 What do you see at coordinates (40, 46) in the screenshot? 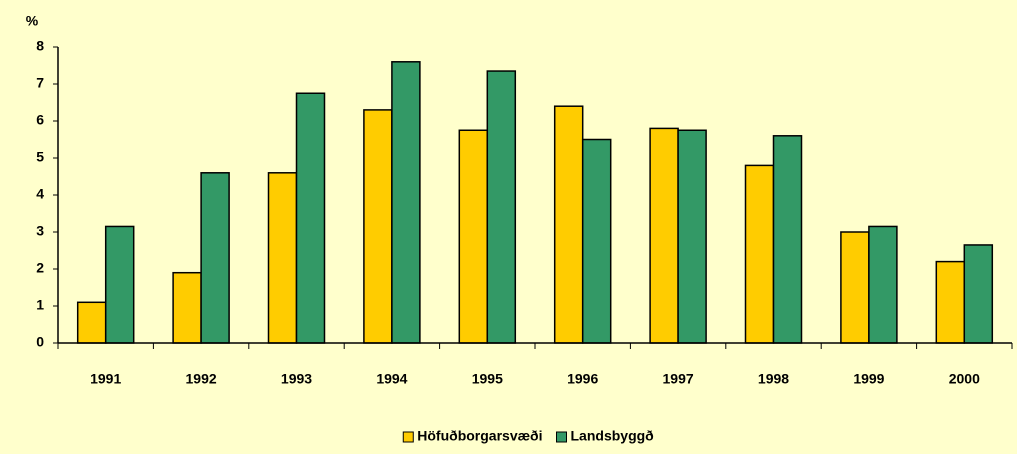
I see `y-tick-label: 8` at bounding box center [40, 46].